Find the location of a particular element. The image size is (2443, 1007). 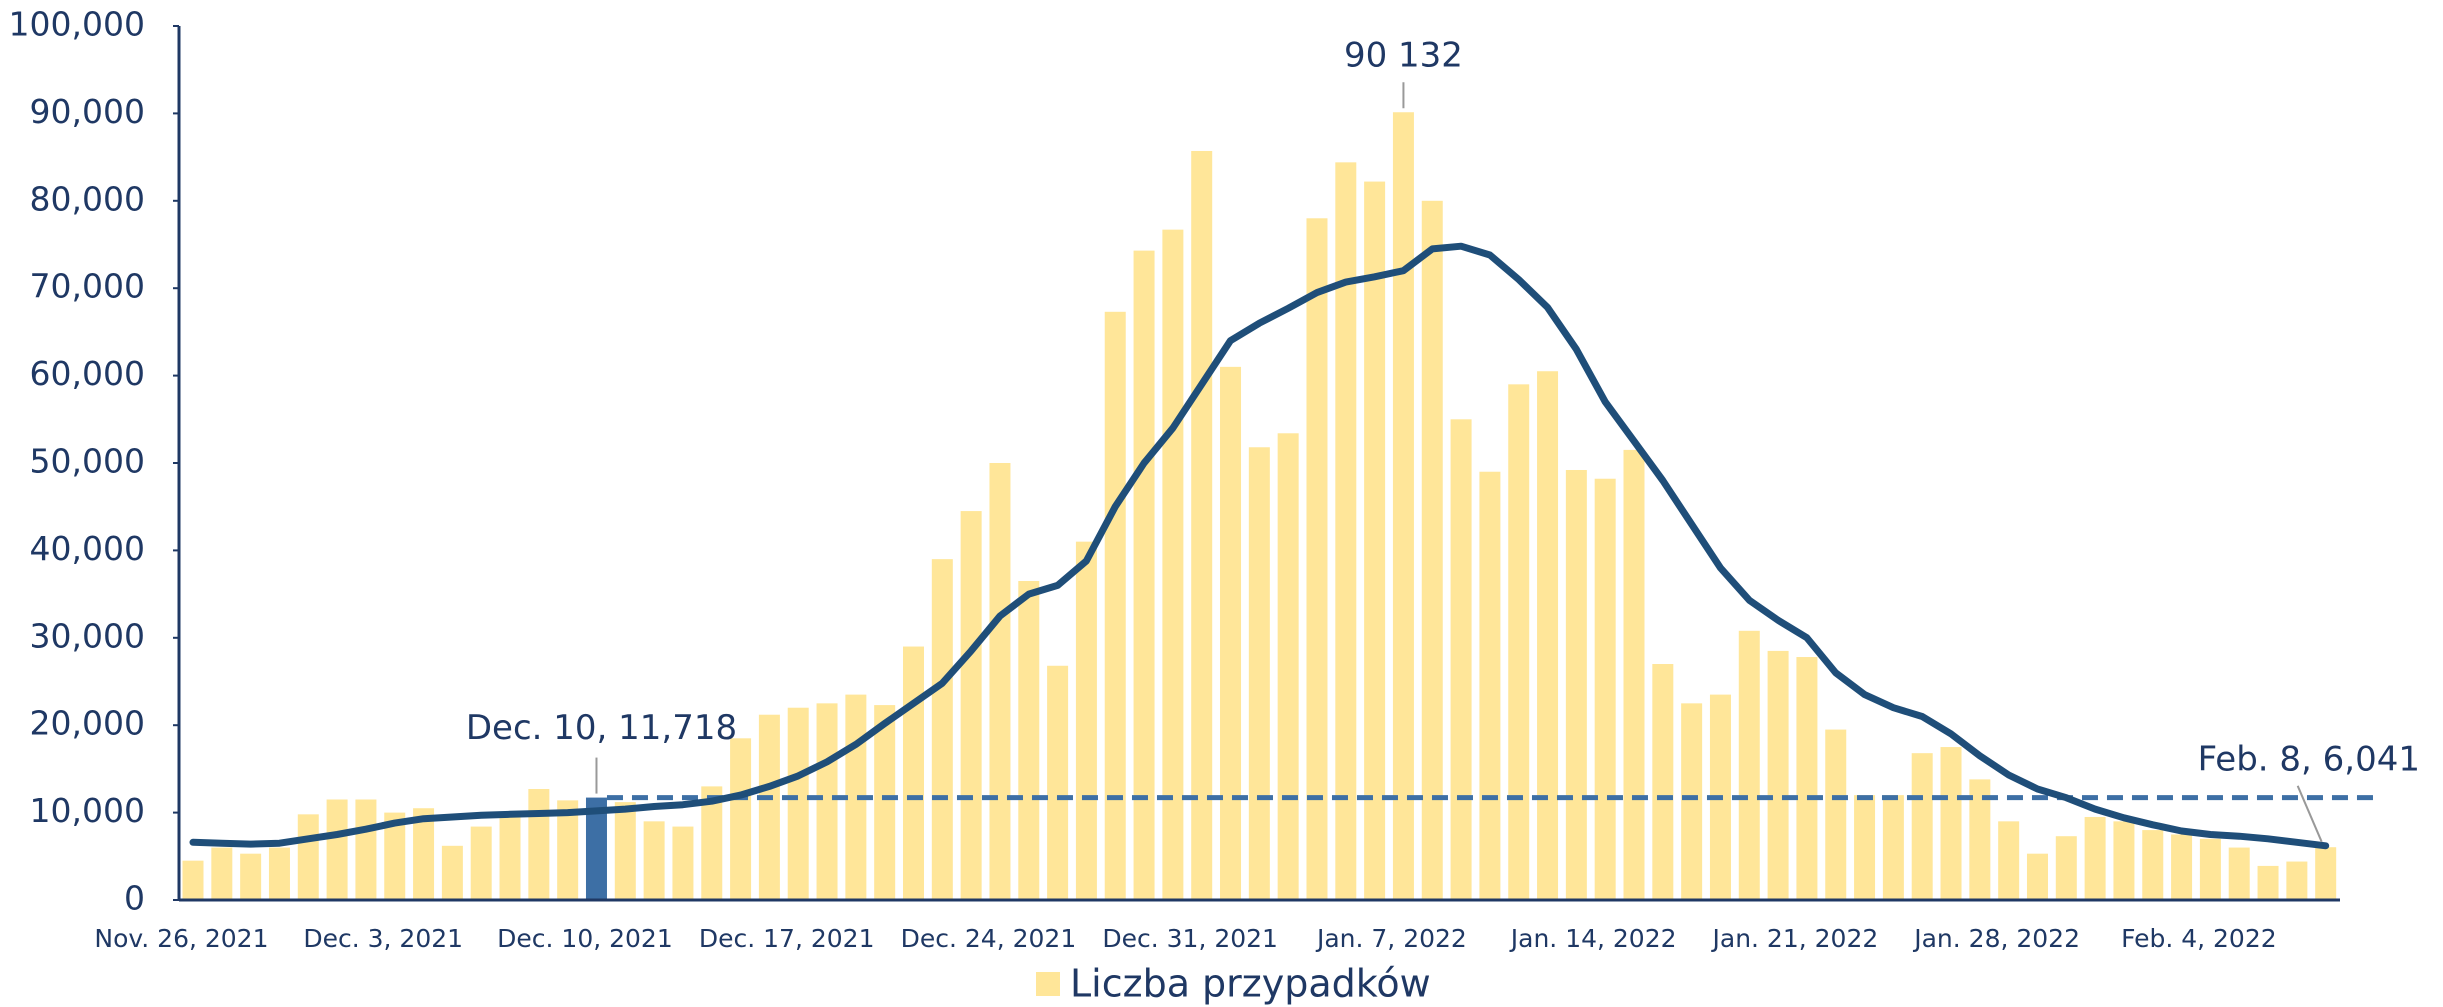

y-tick-label: 60,000 is located at coordinates (87, 373).